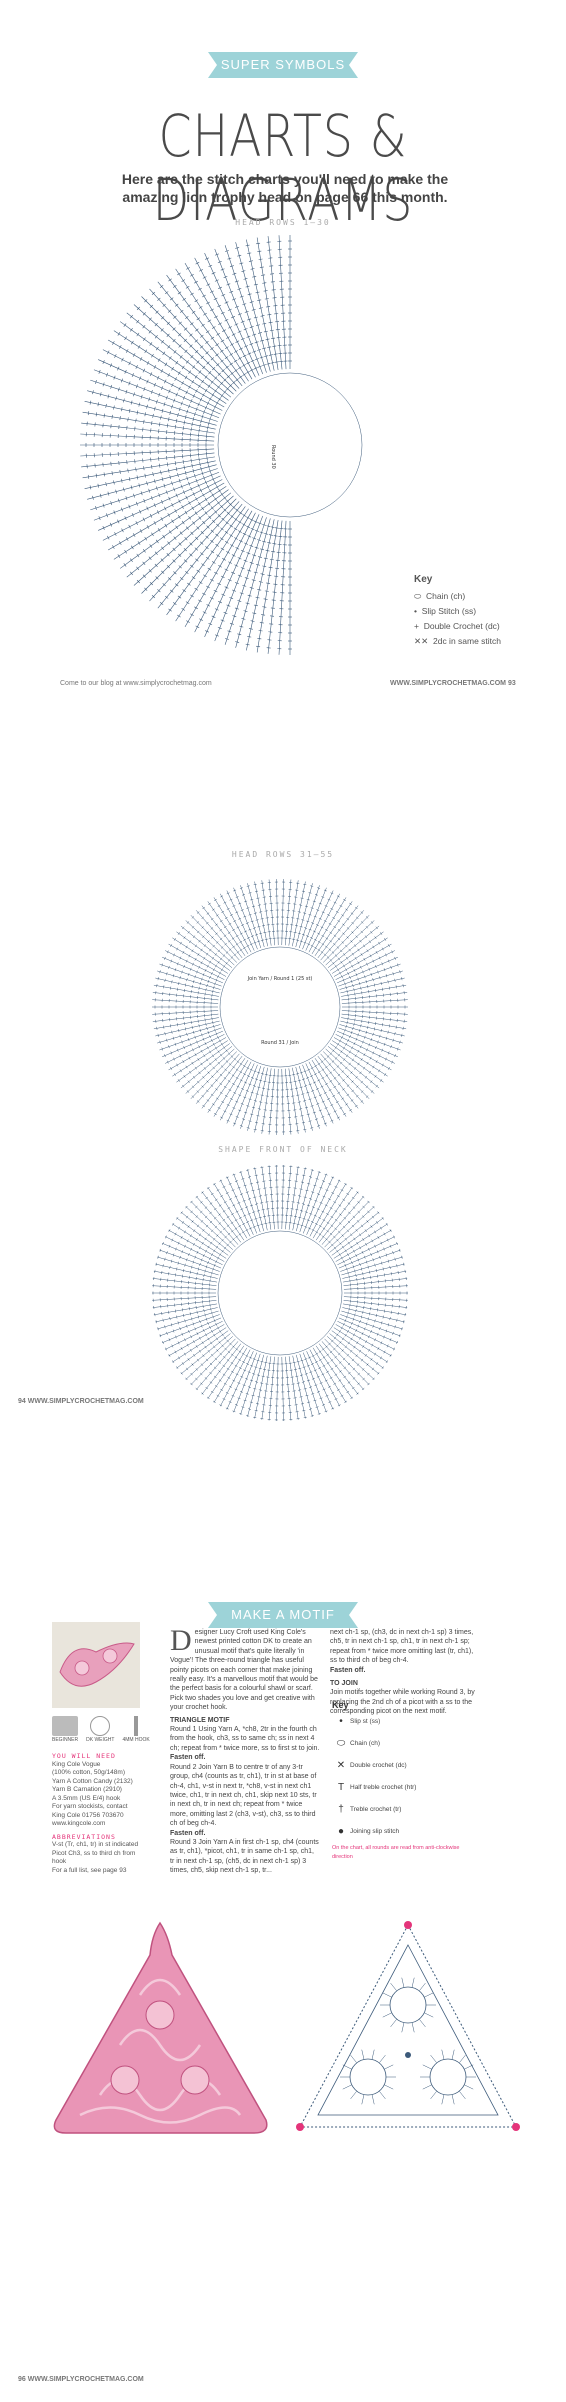 This screenshot has height=2402, width=566. What do you see at coordinates (408, 2026) in the screenshot?
I see `triangle-motif-diagram` at bounding box center [408, 2026].